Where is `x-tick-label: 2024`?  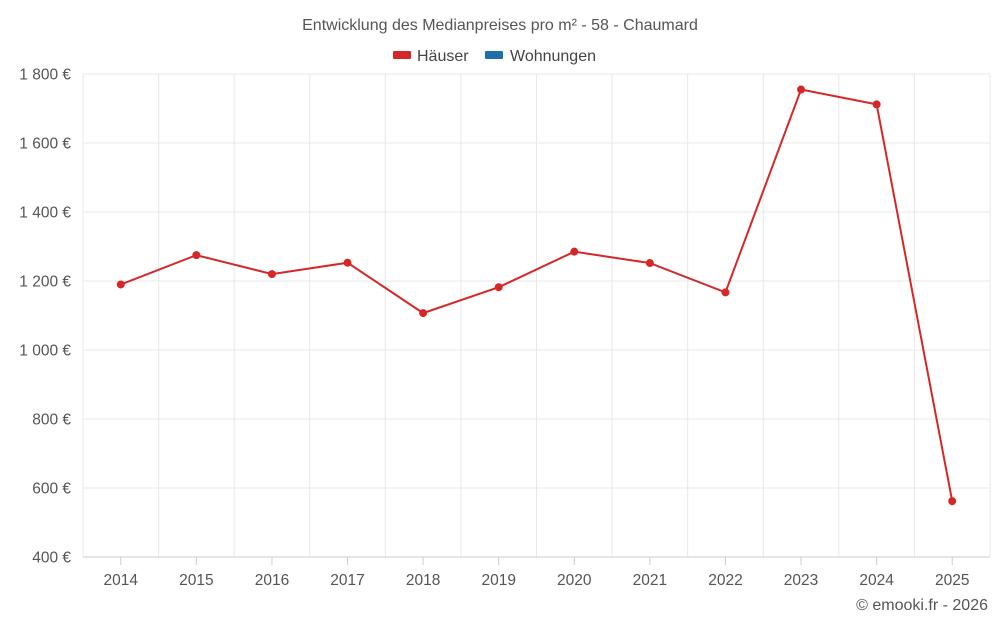
x-tick-label: 2024 is located at coordinates (876, 580).